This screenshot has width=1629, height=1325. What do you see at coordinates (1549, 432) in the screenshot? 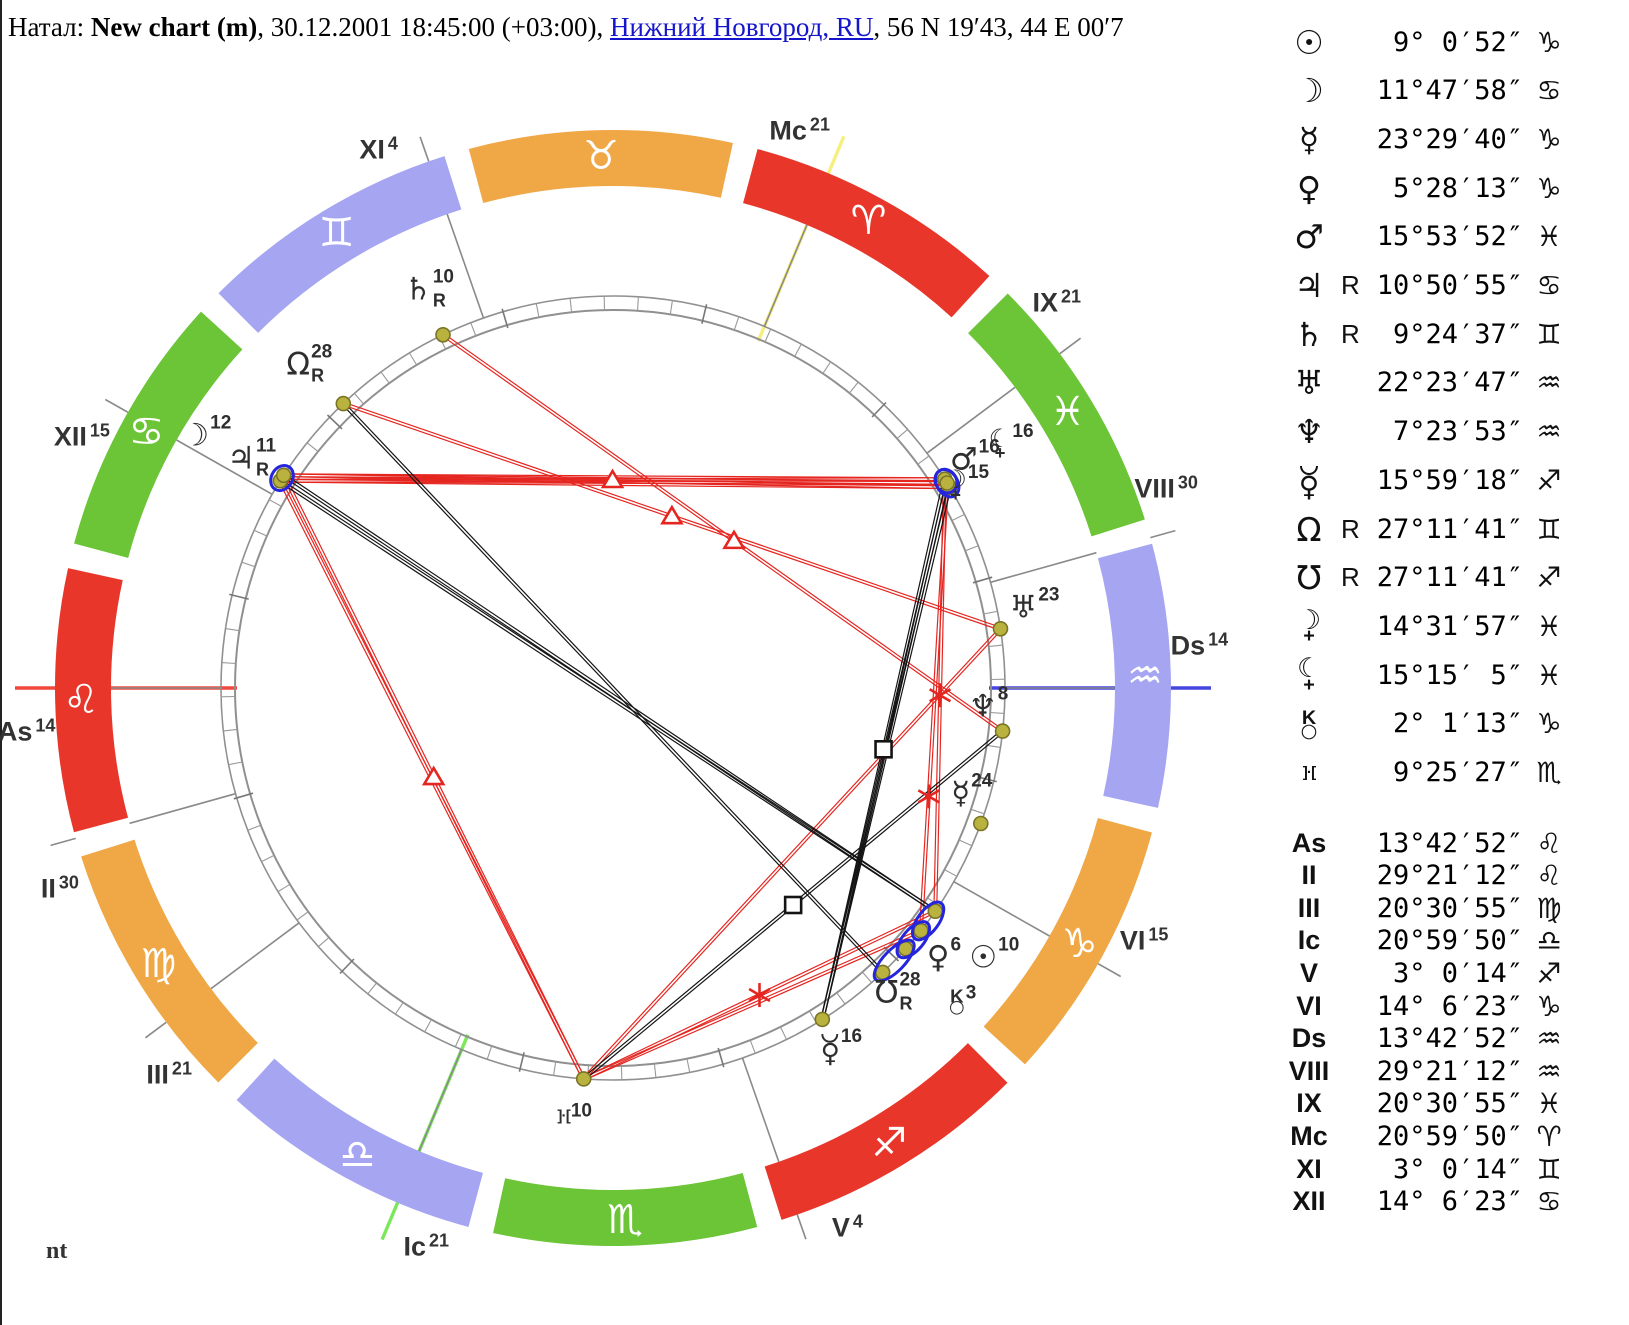
I see `sign-glyph: ♒` at bounding box center [1549, 432].